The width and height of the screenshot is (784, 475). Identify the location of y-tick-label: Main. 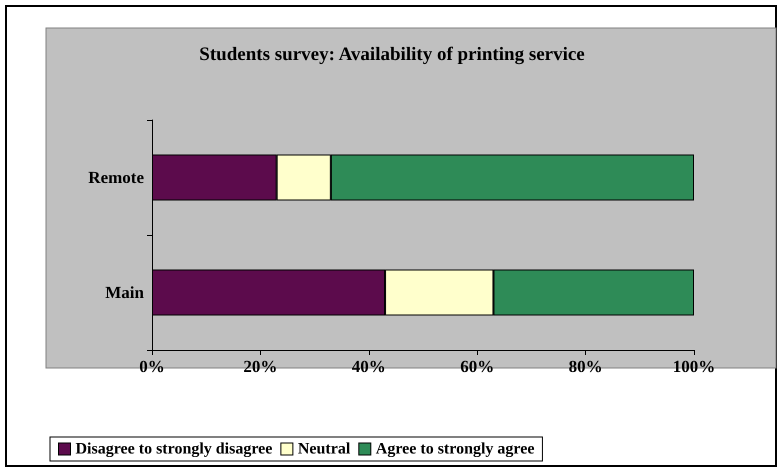
(125, 292).